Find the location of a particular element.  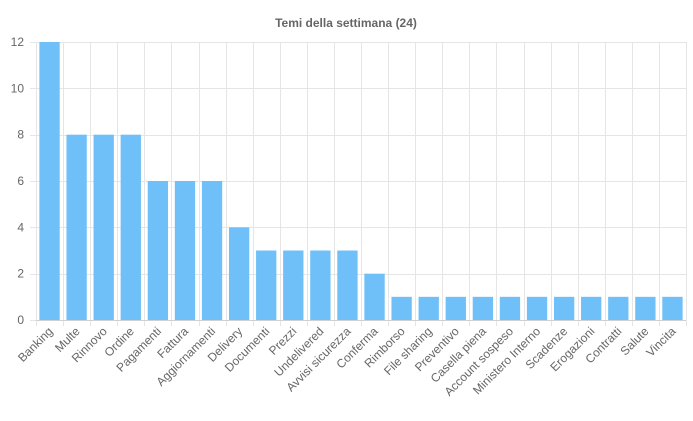

x-tick-label: Vincita is located at coordinates (660, 341).